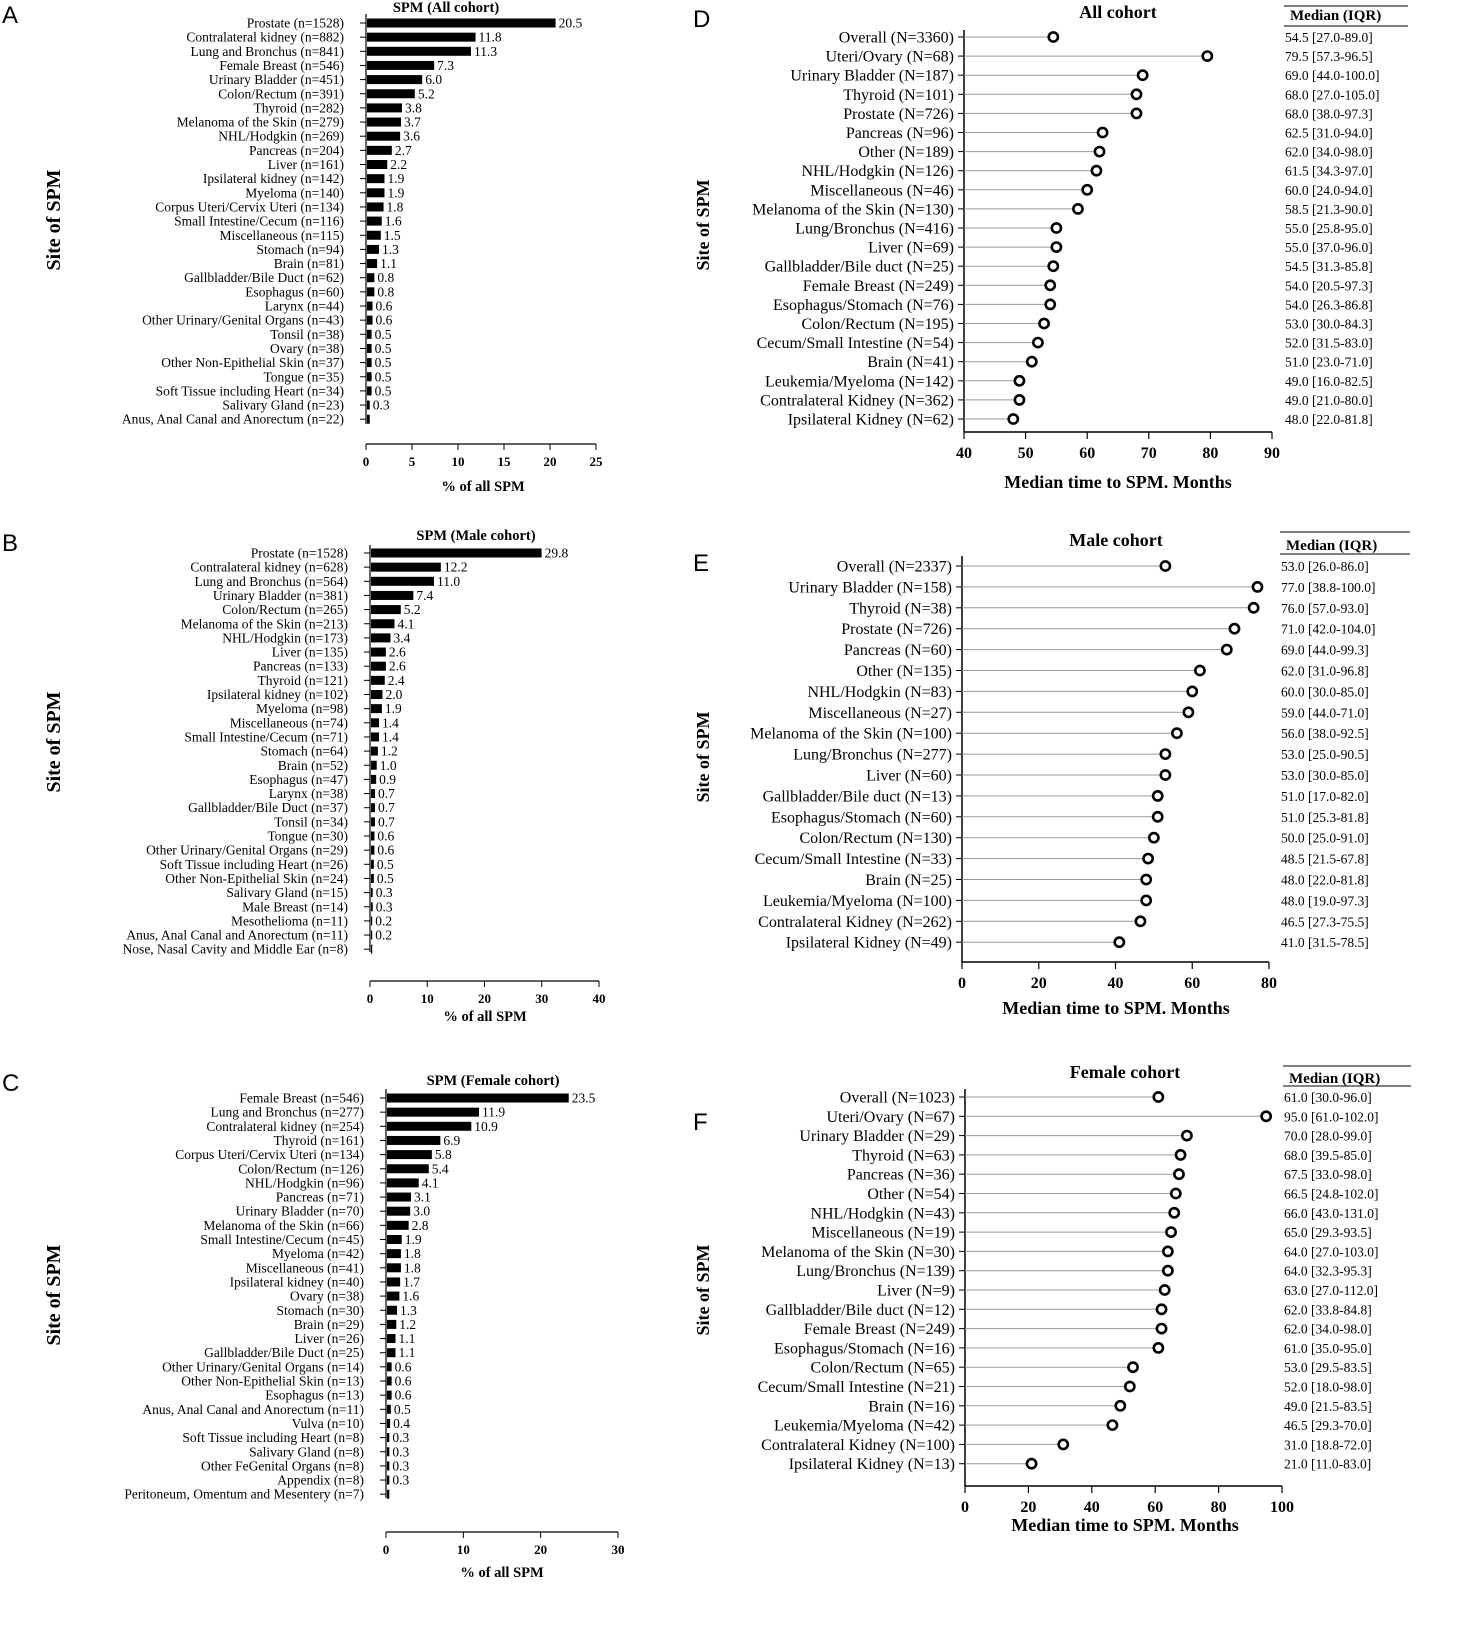  I want to click on category-label: Contralateral Kidney (N=362), so click(857, 400).